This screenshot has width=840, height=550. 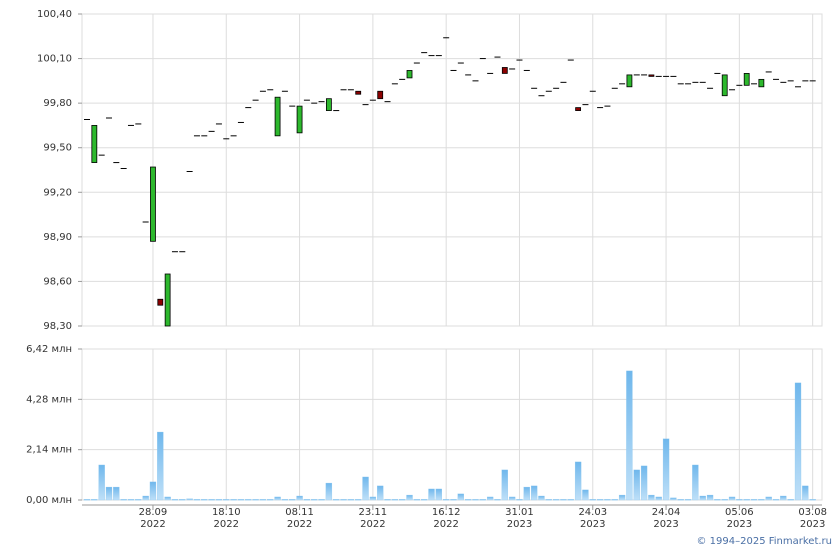 What do you see at coordinates (226, 518) in the screenshot?
I see `x-tick-label: 18.10 2022` at bounding box center [226, 518].